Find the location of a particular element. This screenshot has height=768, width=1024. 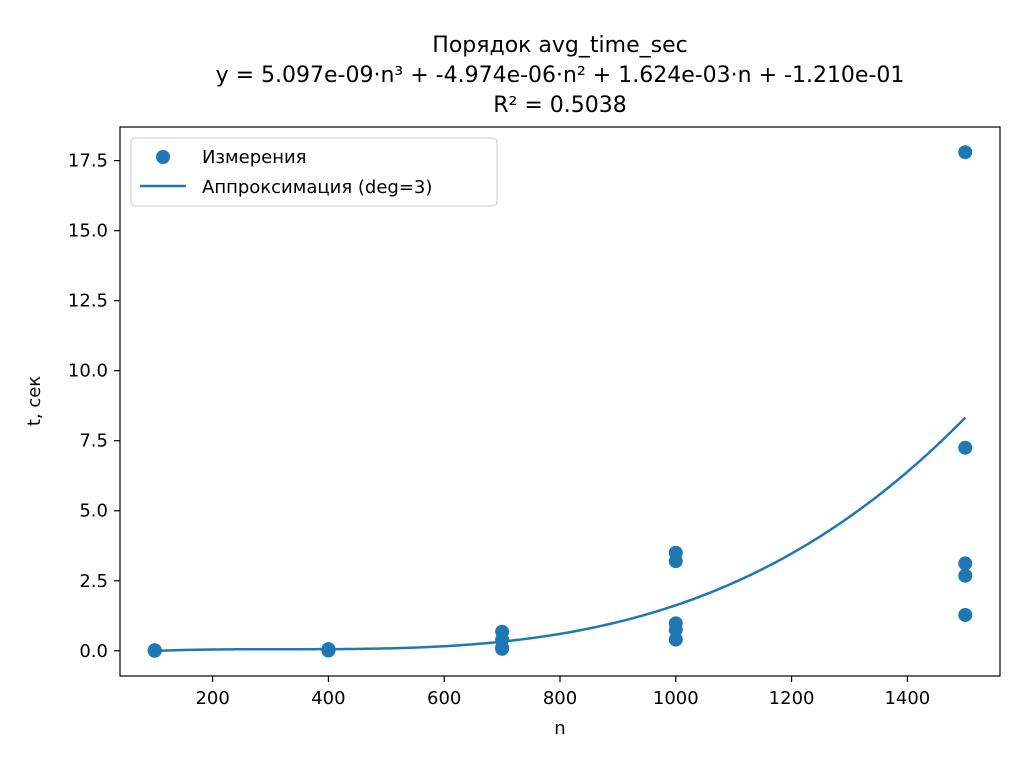

y-axis-ticks: 0.0 2.5 5.0 7.5 10.0 12.5 15.0 17.5 is located at coordinates (94, 406).